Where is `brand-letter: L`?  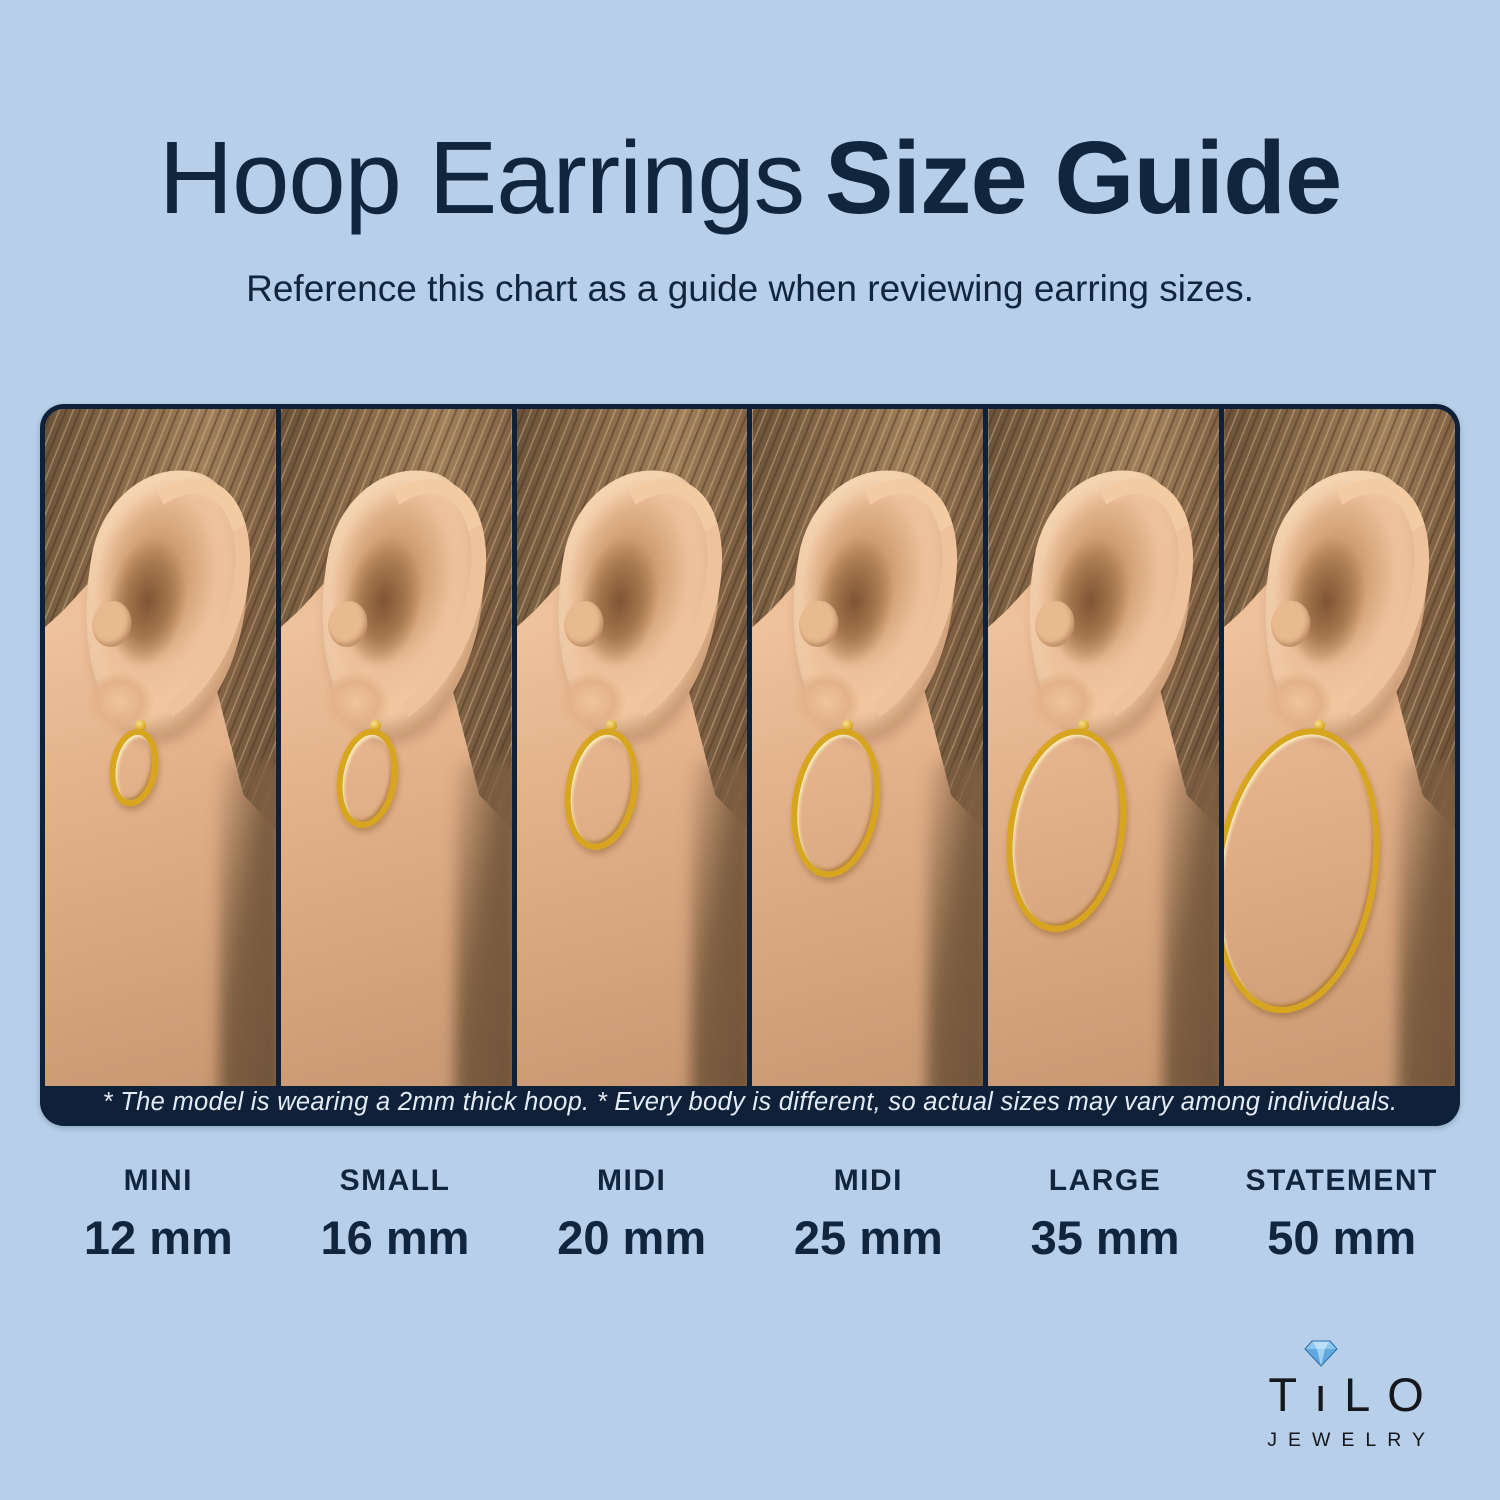
brand-letter: L is located at coordinates (1357, 1394).